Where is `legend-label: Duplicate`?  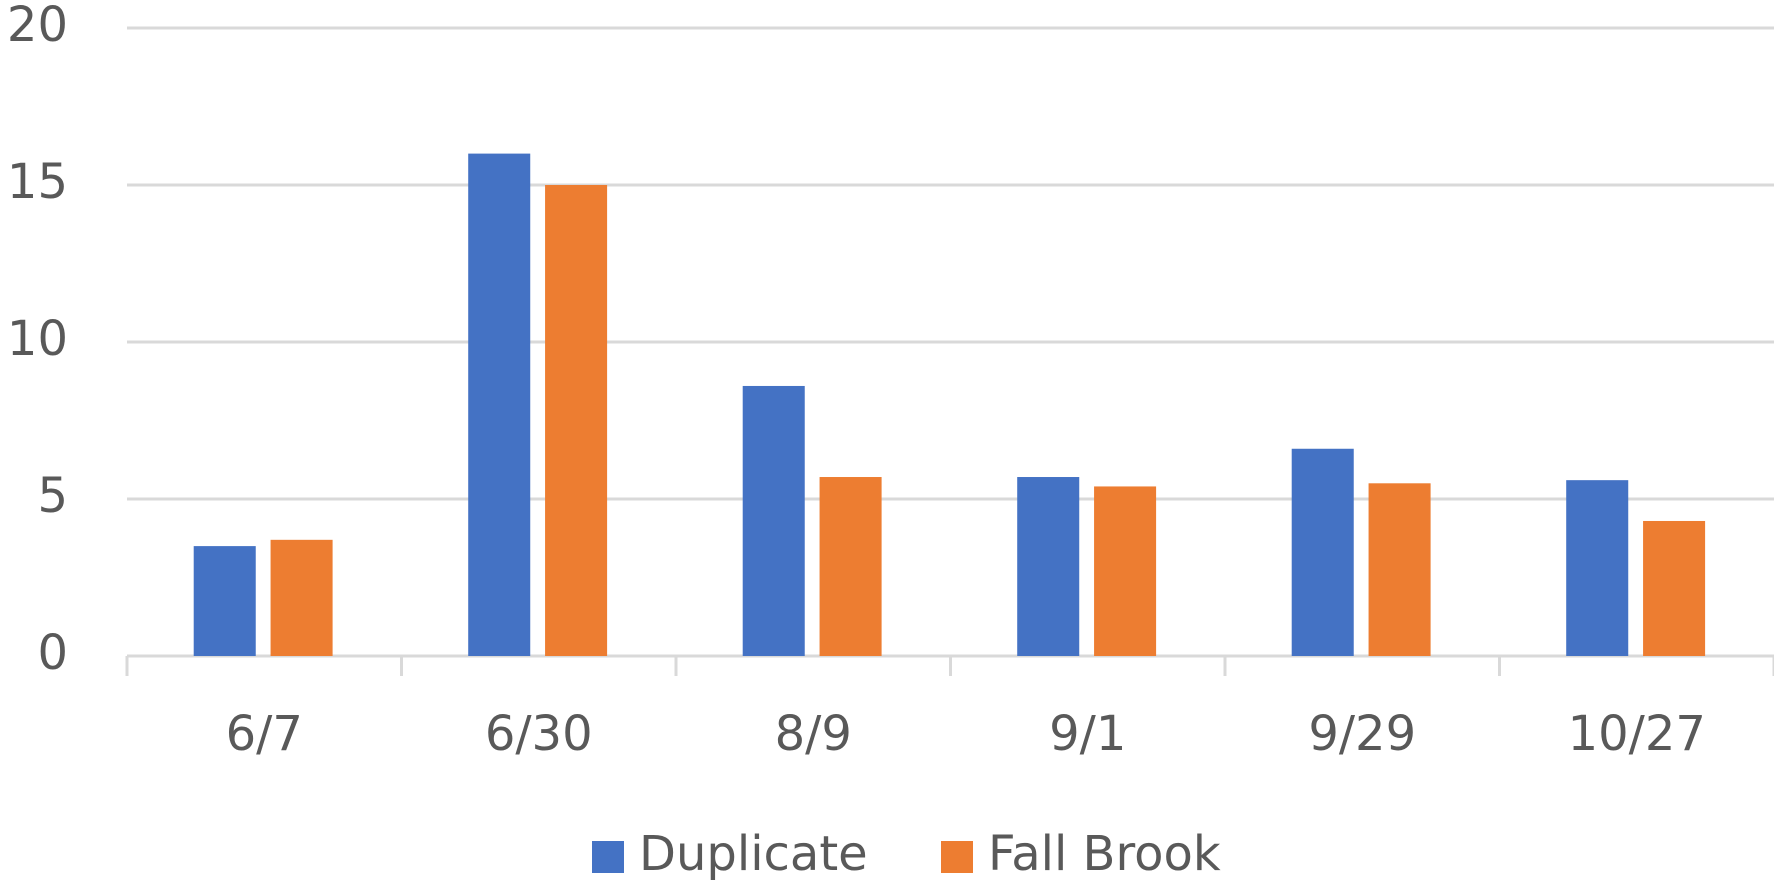 legend-label: Duplicate is located at coordinates (753, 854).